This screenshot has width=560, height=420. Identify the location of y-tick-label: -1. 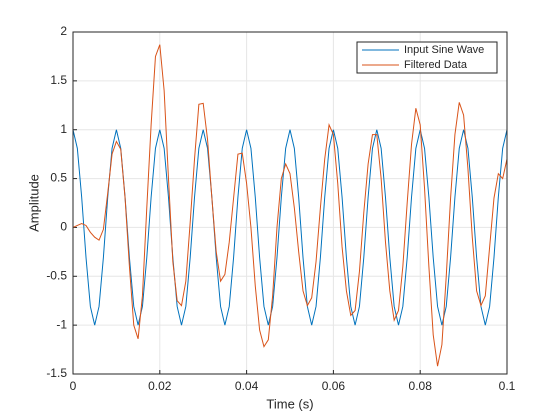
(61, 324).